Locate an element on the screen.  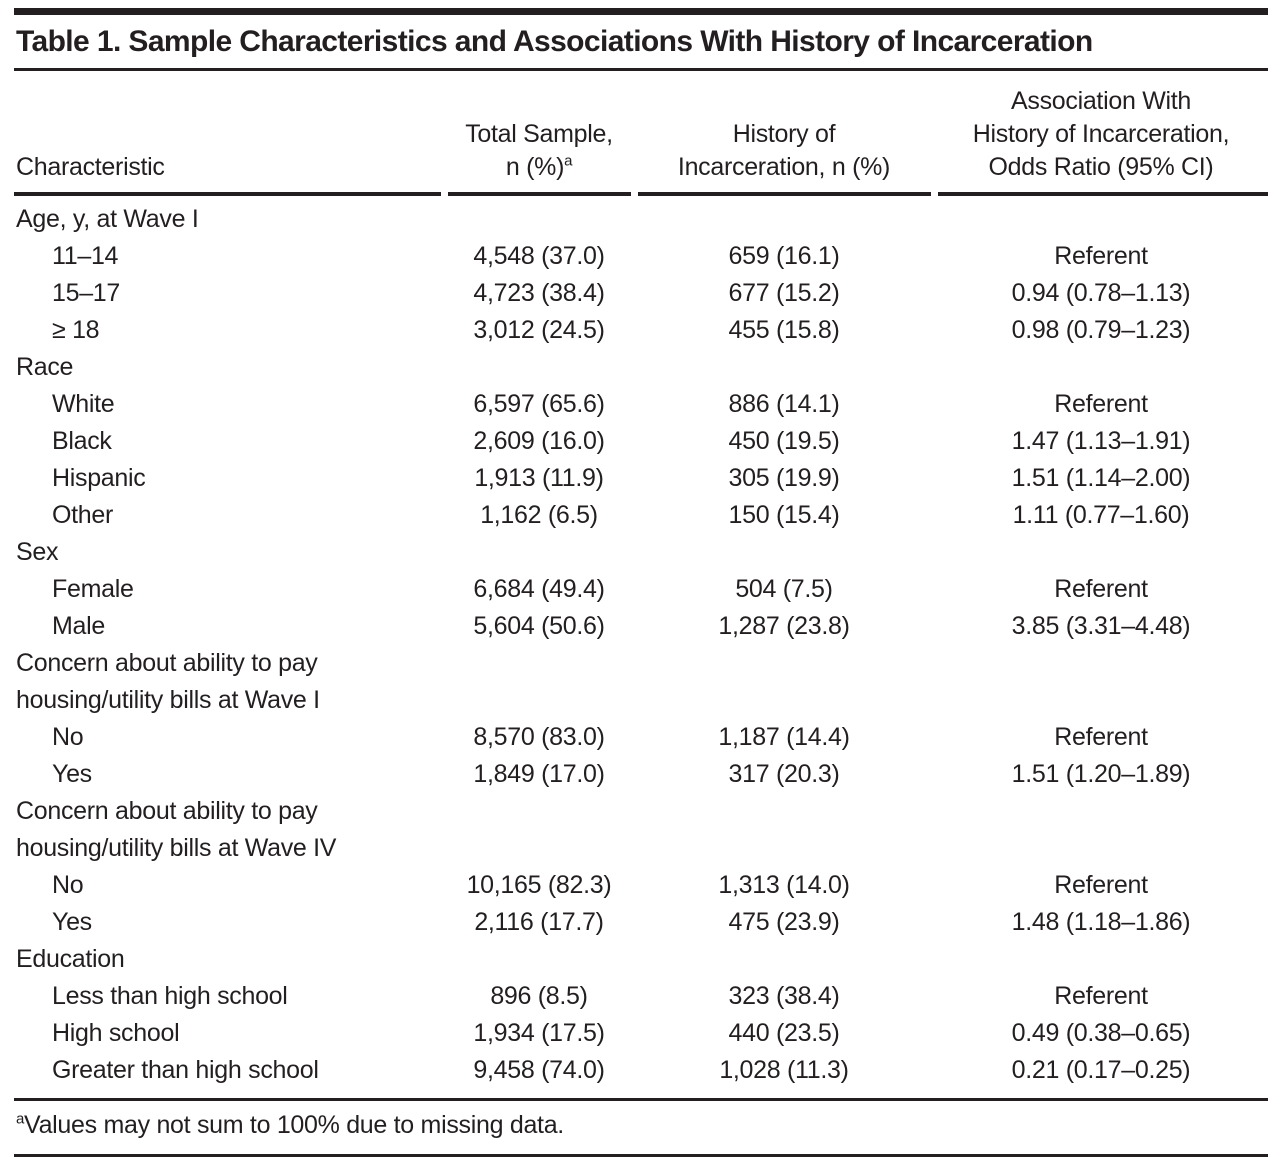
history-incarceration-cell: 504 (7.5) is located at coordinates (784, 589).